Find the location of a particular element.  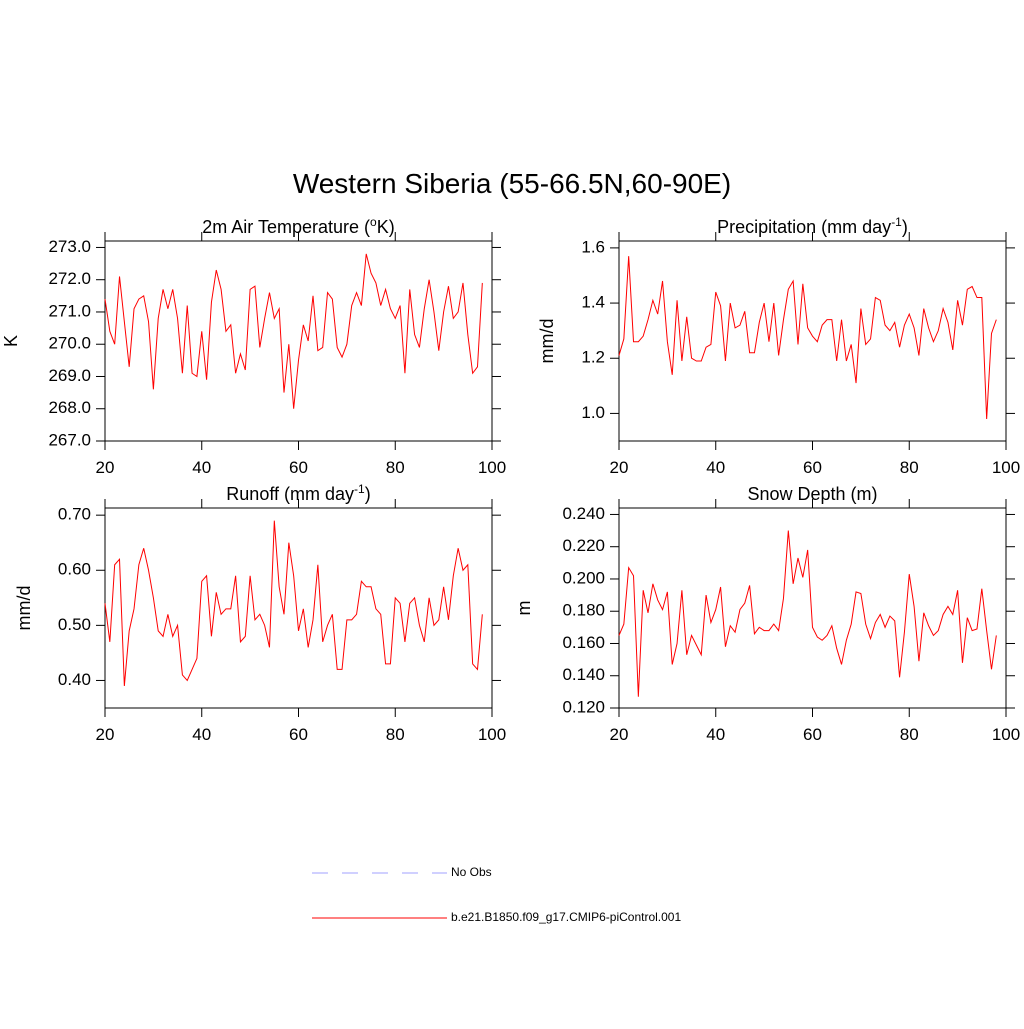

y-tick-label: 271.0 is located at coordinates (69, 310).